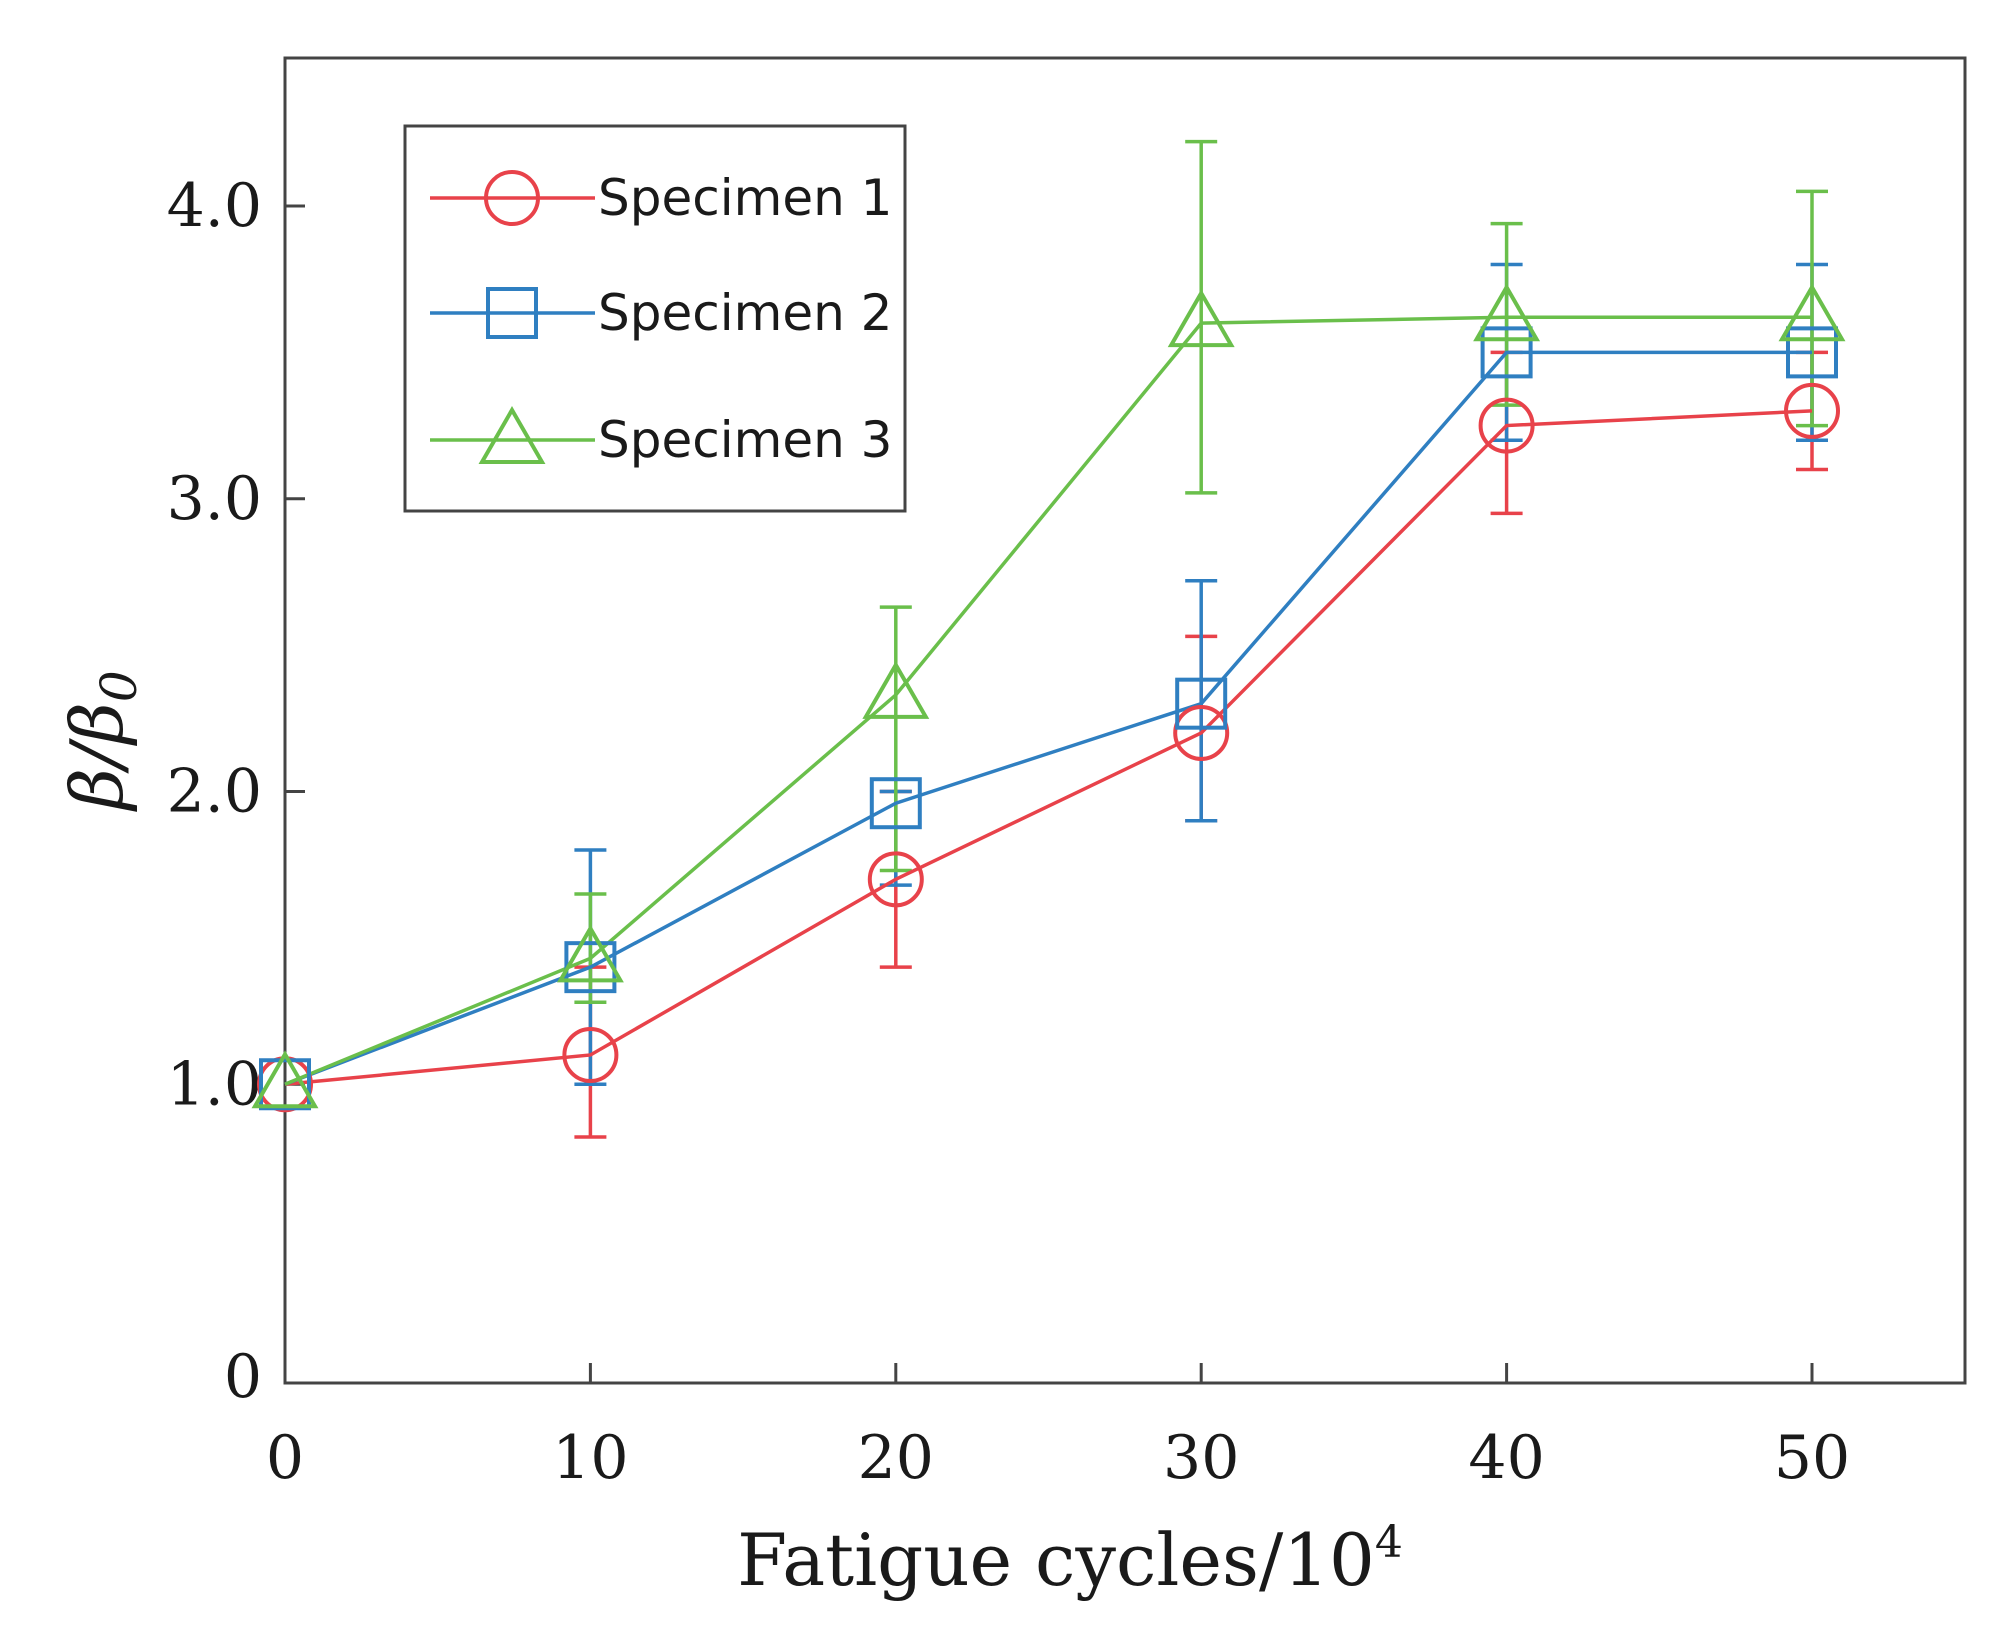  What do you see at coordinates (590, 1458) in the screenshot?
I see `x-tick-label: 10` at bounding box center [590, 1458].